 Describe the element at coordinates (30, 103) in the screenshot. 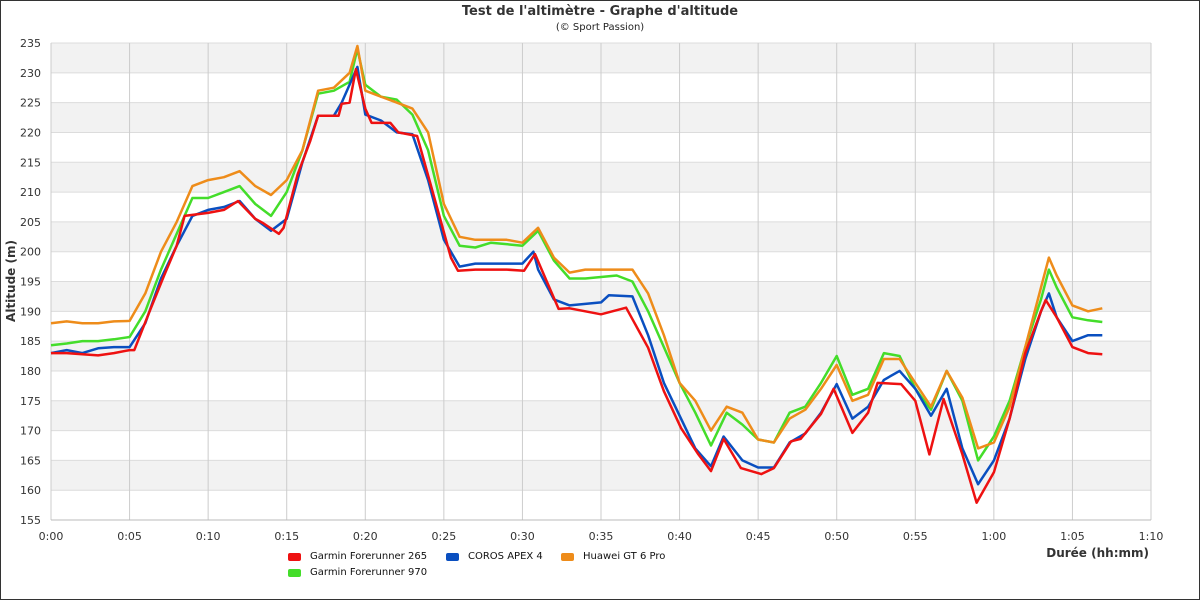

I see `y-tick-label: 225` at that location.